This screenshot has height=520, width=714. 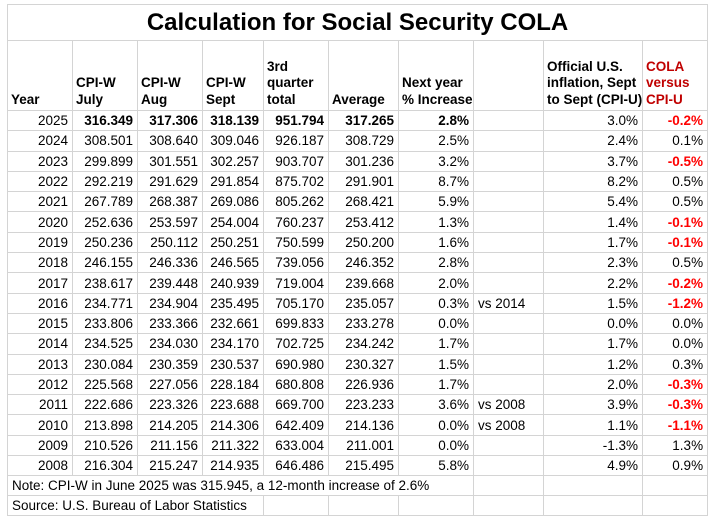 I want to click on cell-q3-total: 926.187, so click(x=296, y=141).